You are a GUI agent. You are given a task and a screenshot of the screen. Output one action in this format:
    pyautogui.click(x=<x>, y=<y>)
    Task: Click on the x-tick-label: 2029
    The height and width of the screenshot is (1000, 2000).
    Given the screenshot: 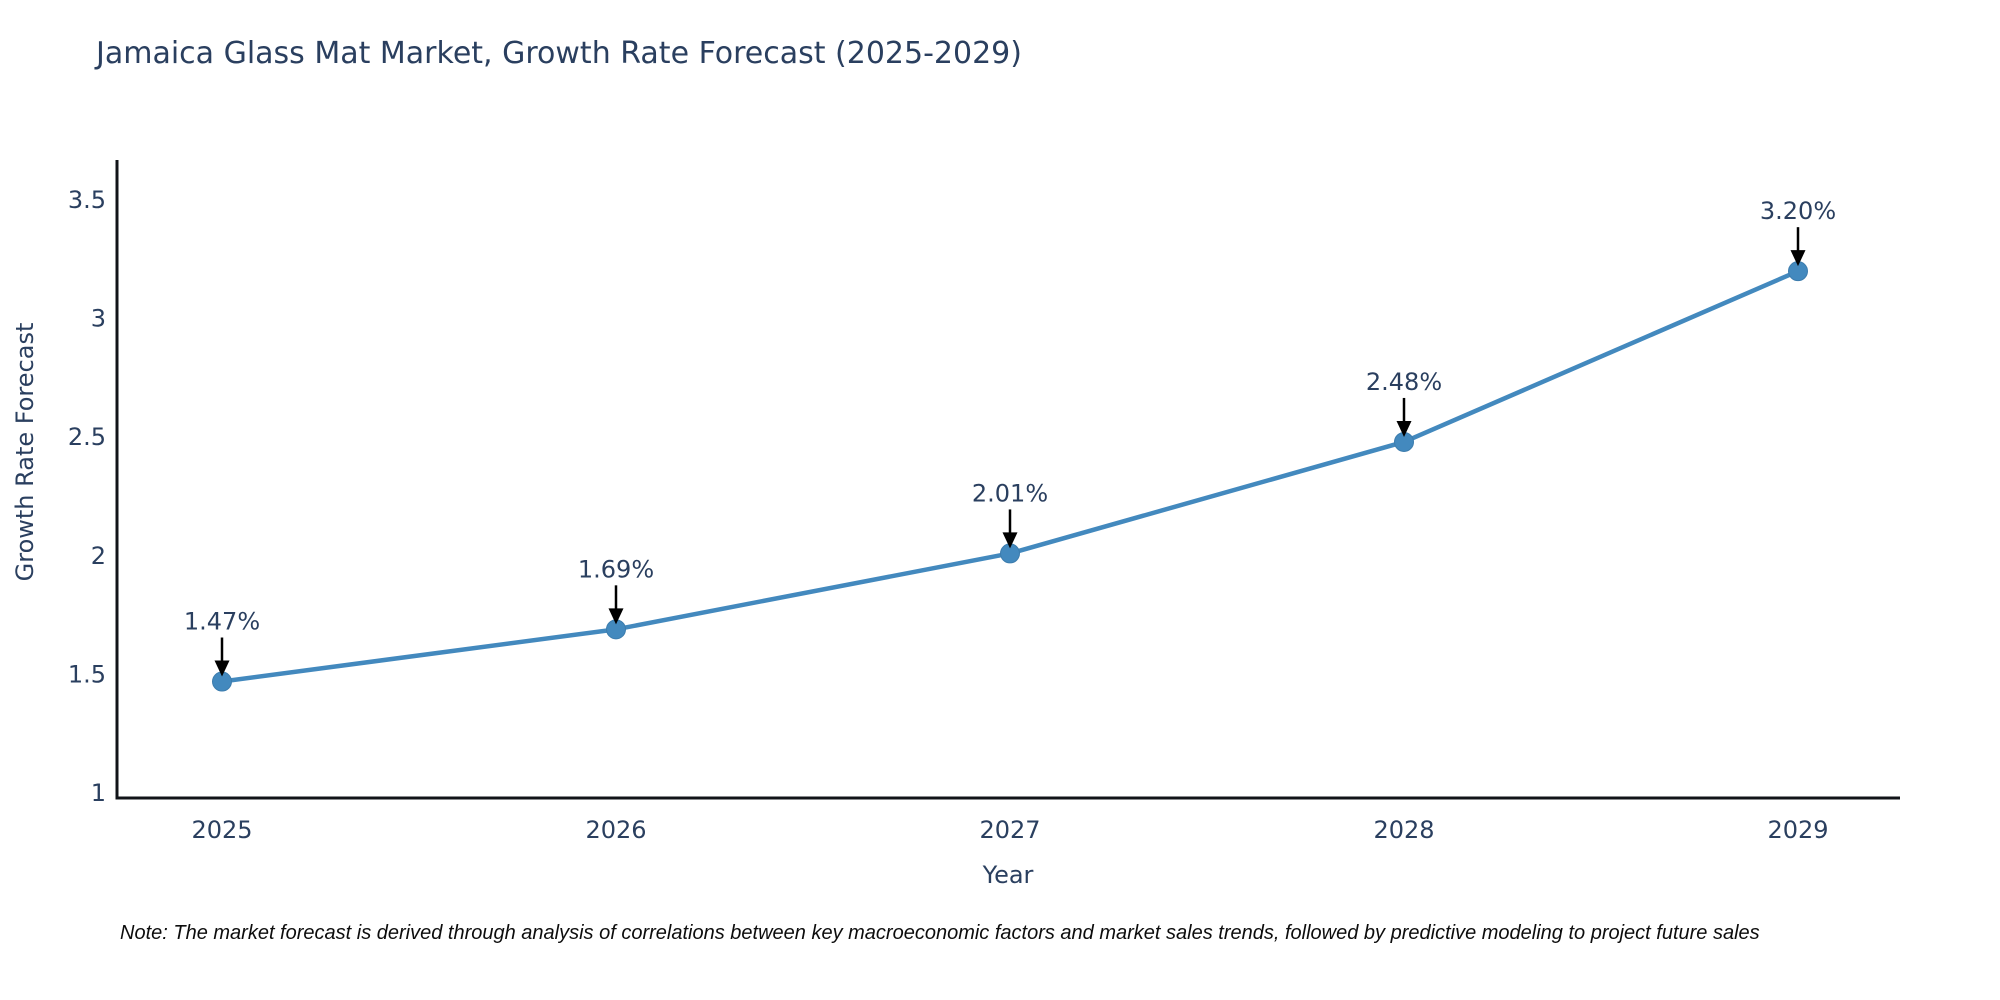 What is the action you would take?
    pyautogui.click(x=1797, y=830)
    